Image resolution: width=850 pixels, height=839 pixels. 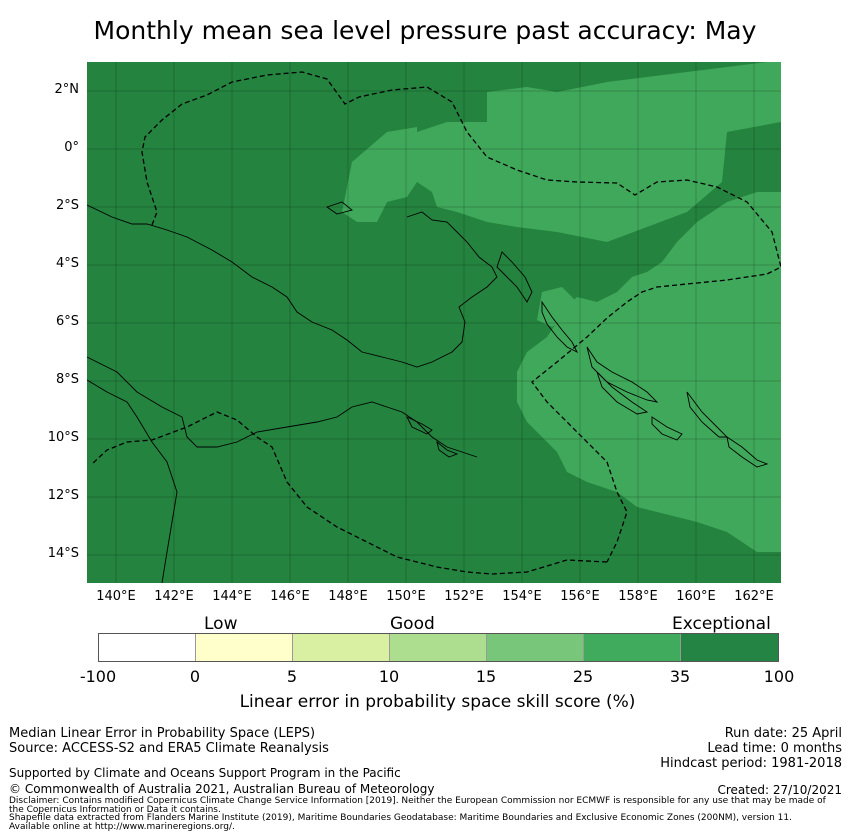 I want to click on x-tick-label: 150°E, so click(x=406, y=596).